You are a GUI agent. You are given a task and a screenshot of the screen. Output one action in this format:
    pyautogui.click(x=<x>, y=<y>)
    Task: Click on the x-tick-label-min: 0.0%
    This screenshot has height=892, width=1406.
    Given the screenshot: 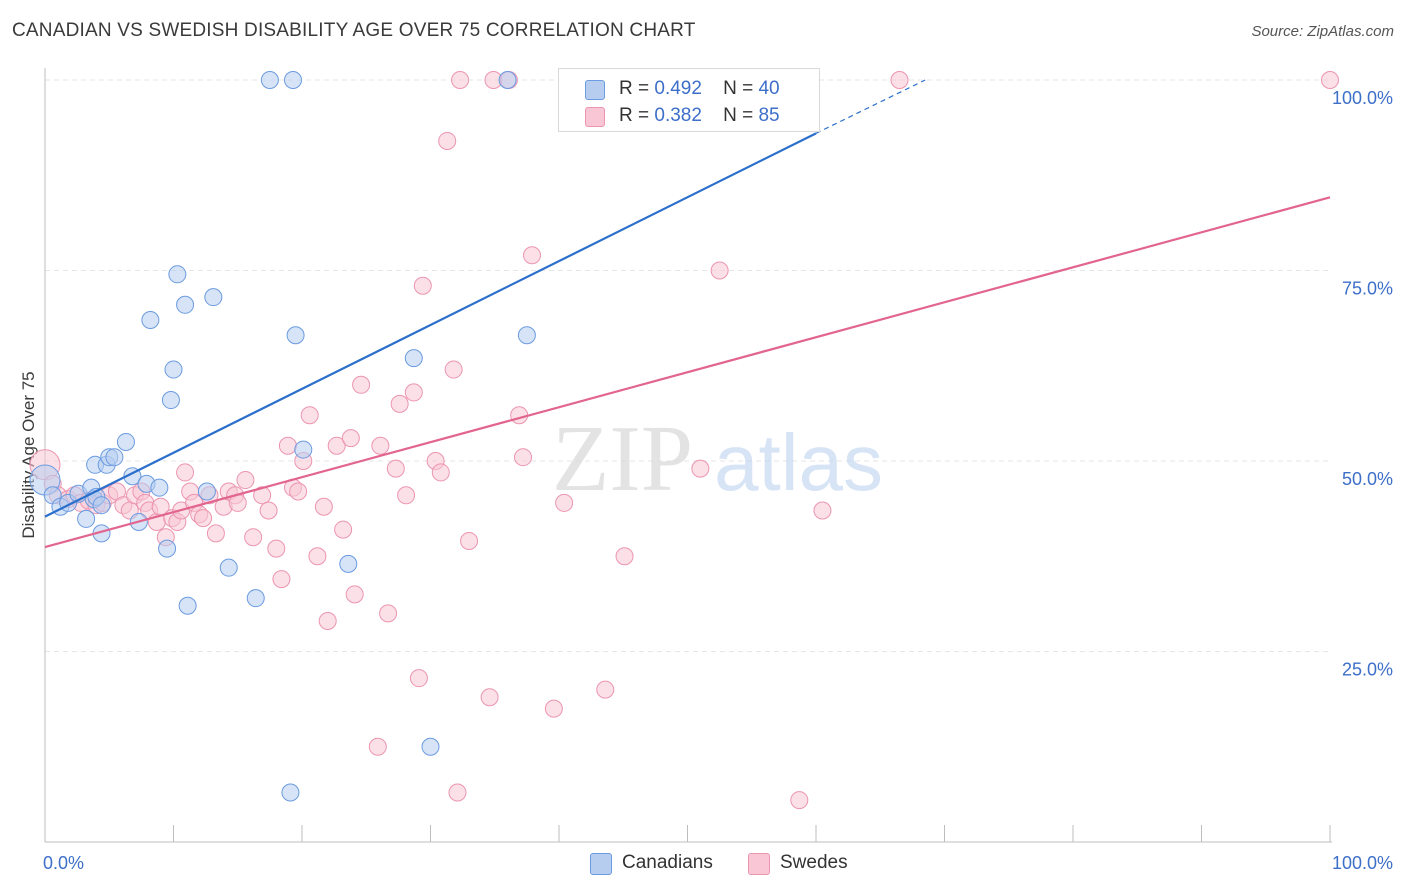 What is the action you would take?
    pyautogui.click(x=63, y=863)
    